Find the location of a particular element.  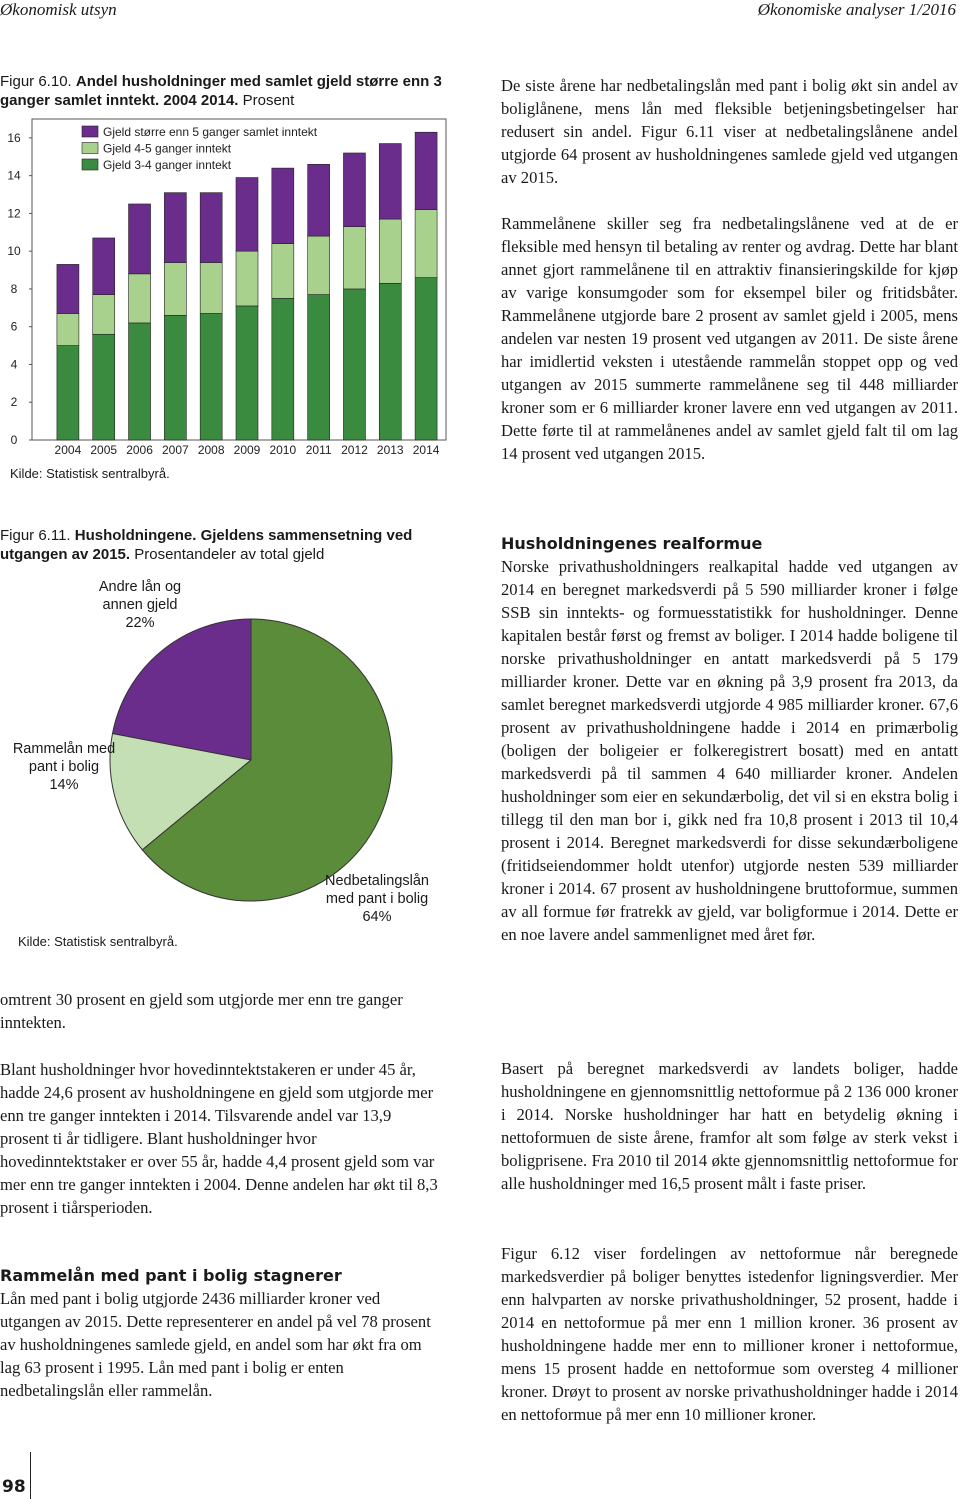

x-tick-label: 2004 is located at coordinates (68, 450).